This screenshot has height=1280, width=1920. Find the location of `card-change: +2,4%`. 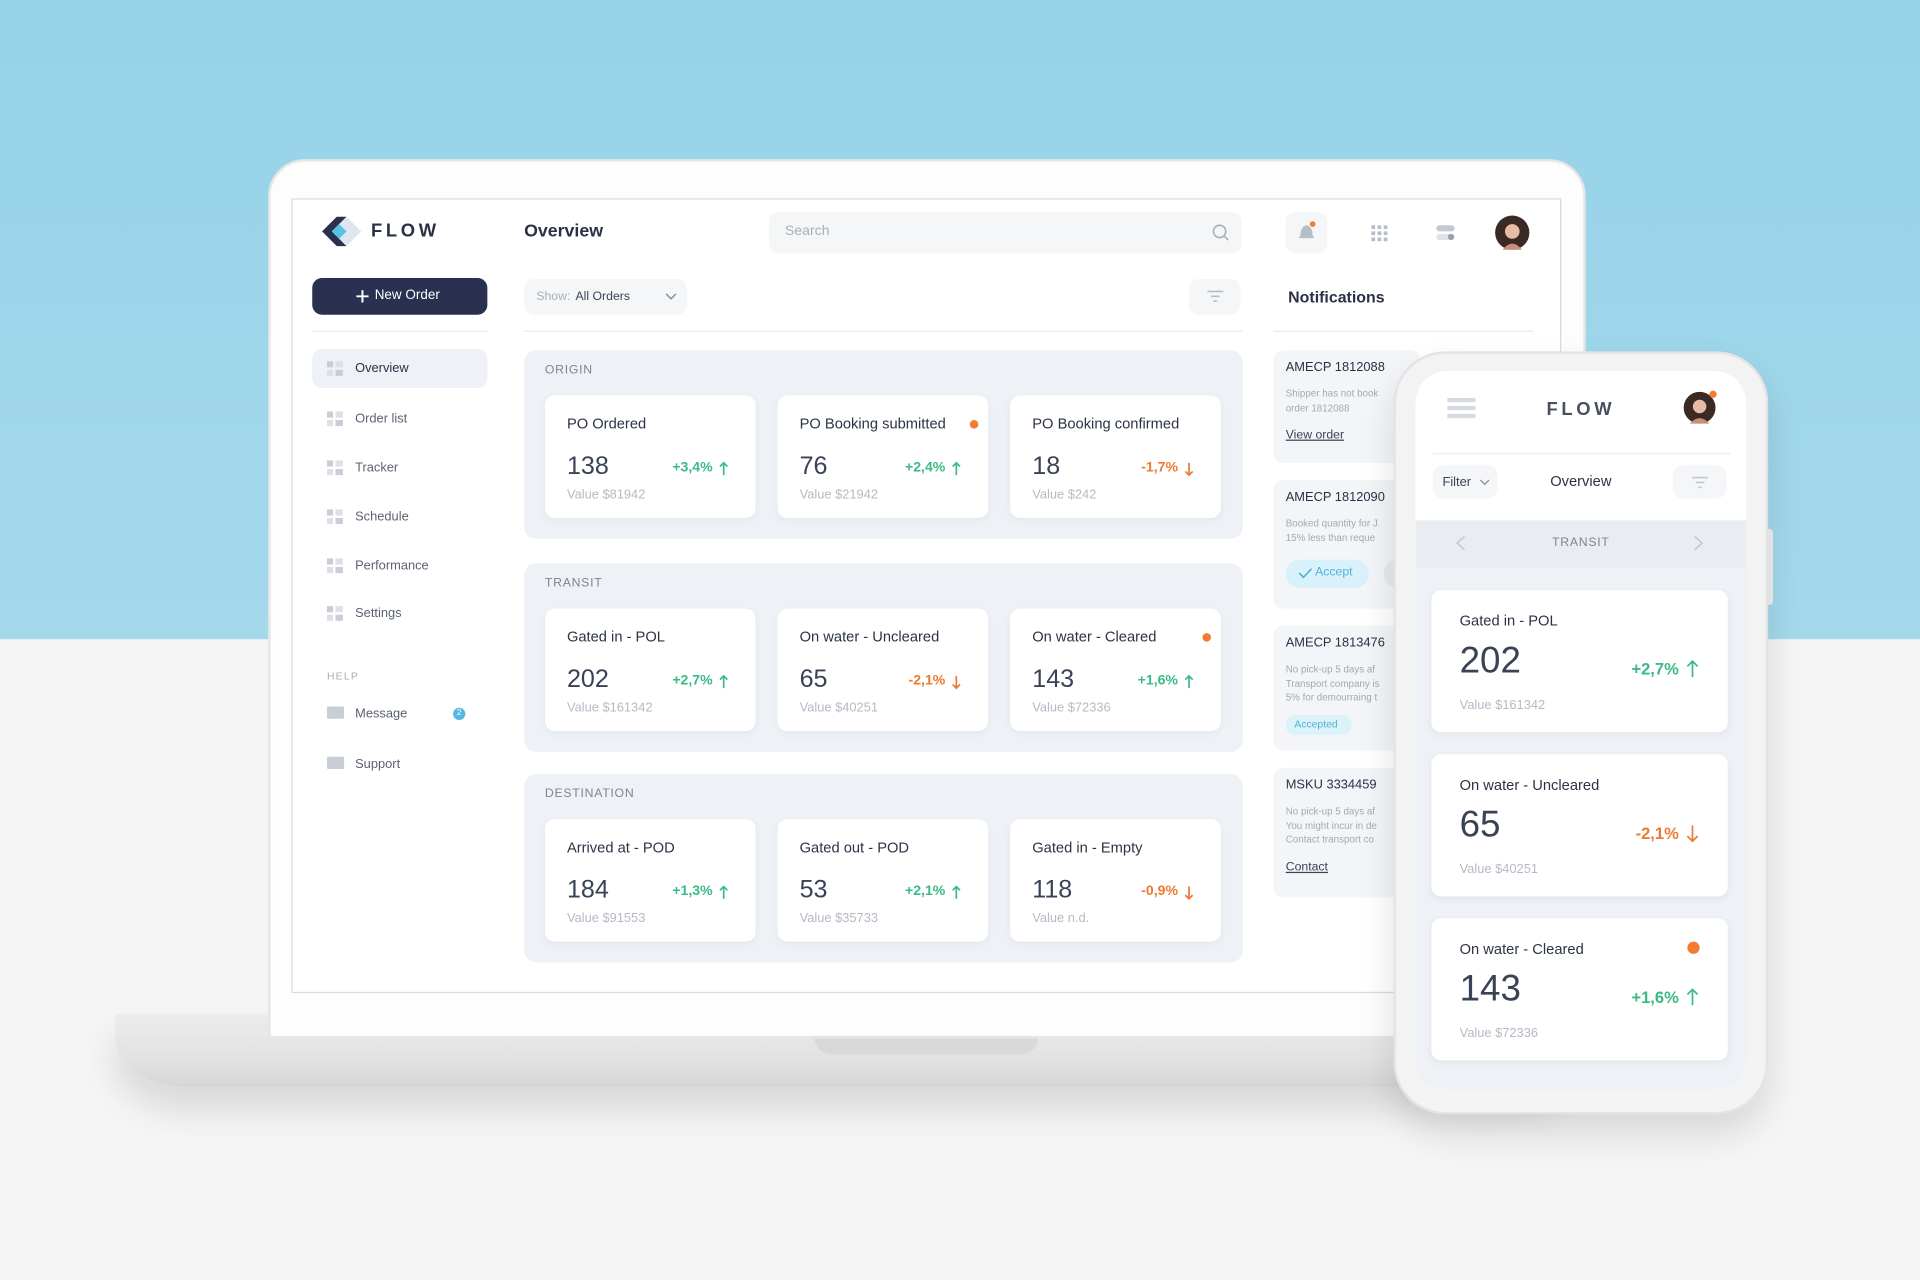

card-change: +2,4% is located at coordinates (925, 468).